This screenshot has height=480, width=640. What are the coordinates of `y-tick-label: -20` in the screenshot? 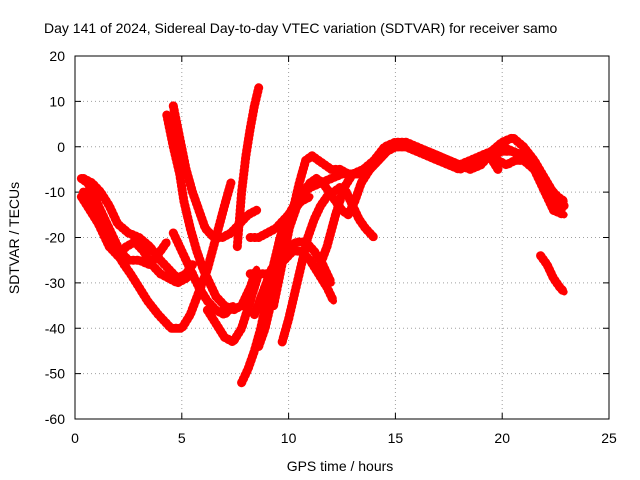 It's located at (55, 238).